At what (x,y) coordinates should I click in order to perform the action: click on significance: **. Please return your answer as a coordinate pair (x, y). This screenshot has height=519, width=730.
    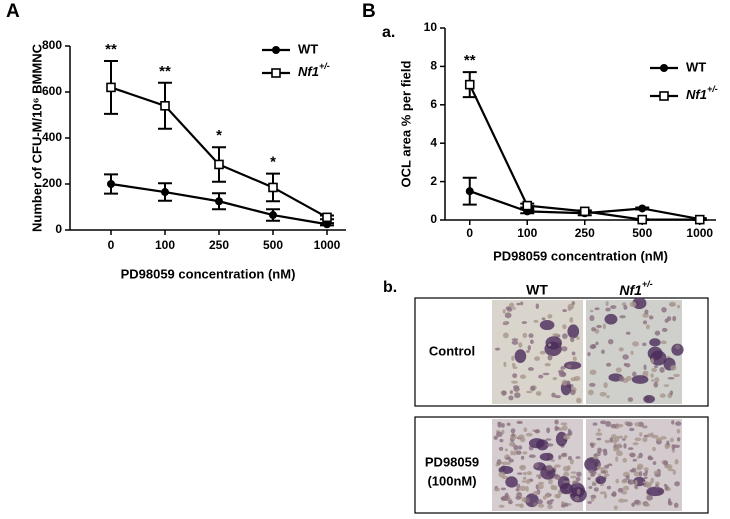
    Looking at the image, I should click on (111, 49).